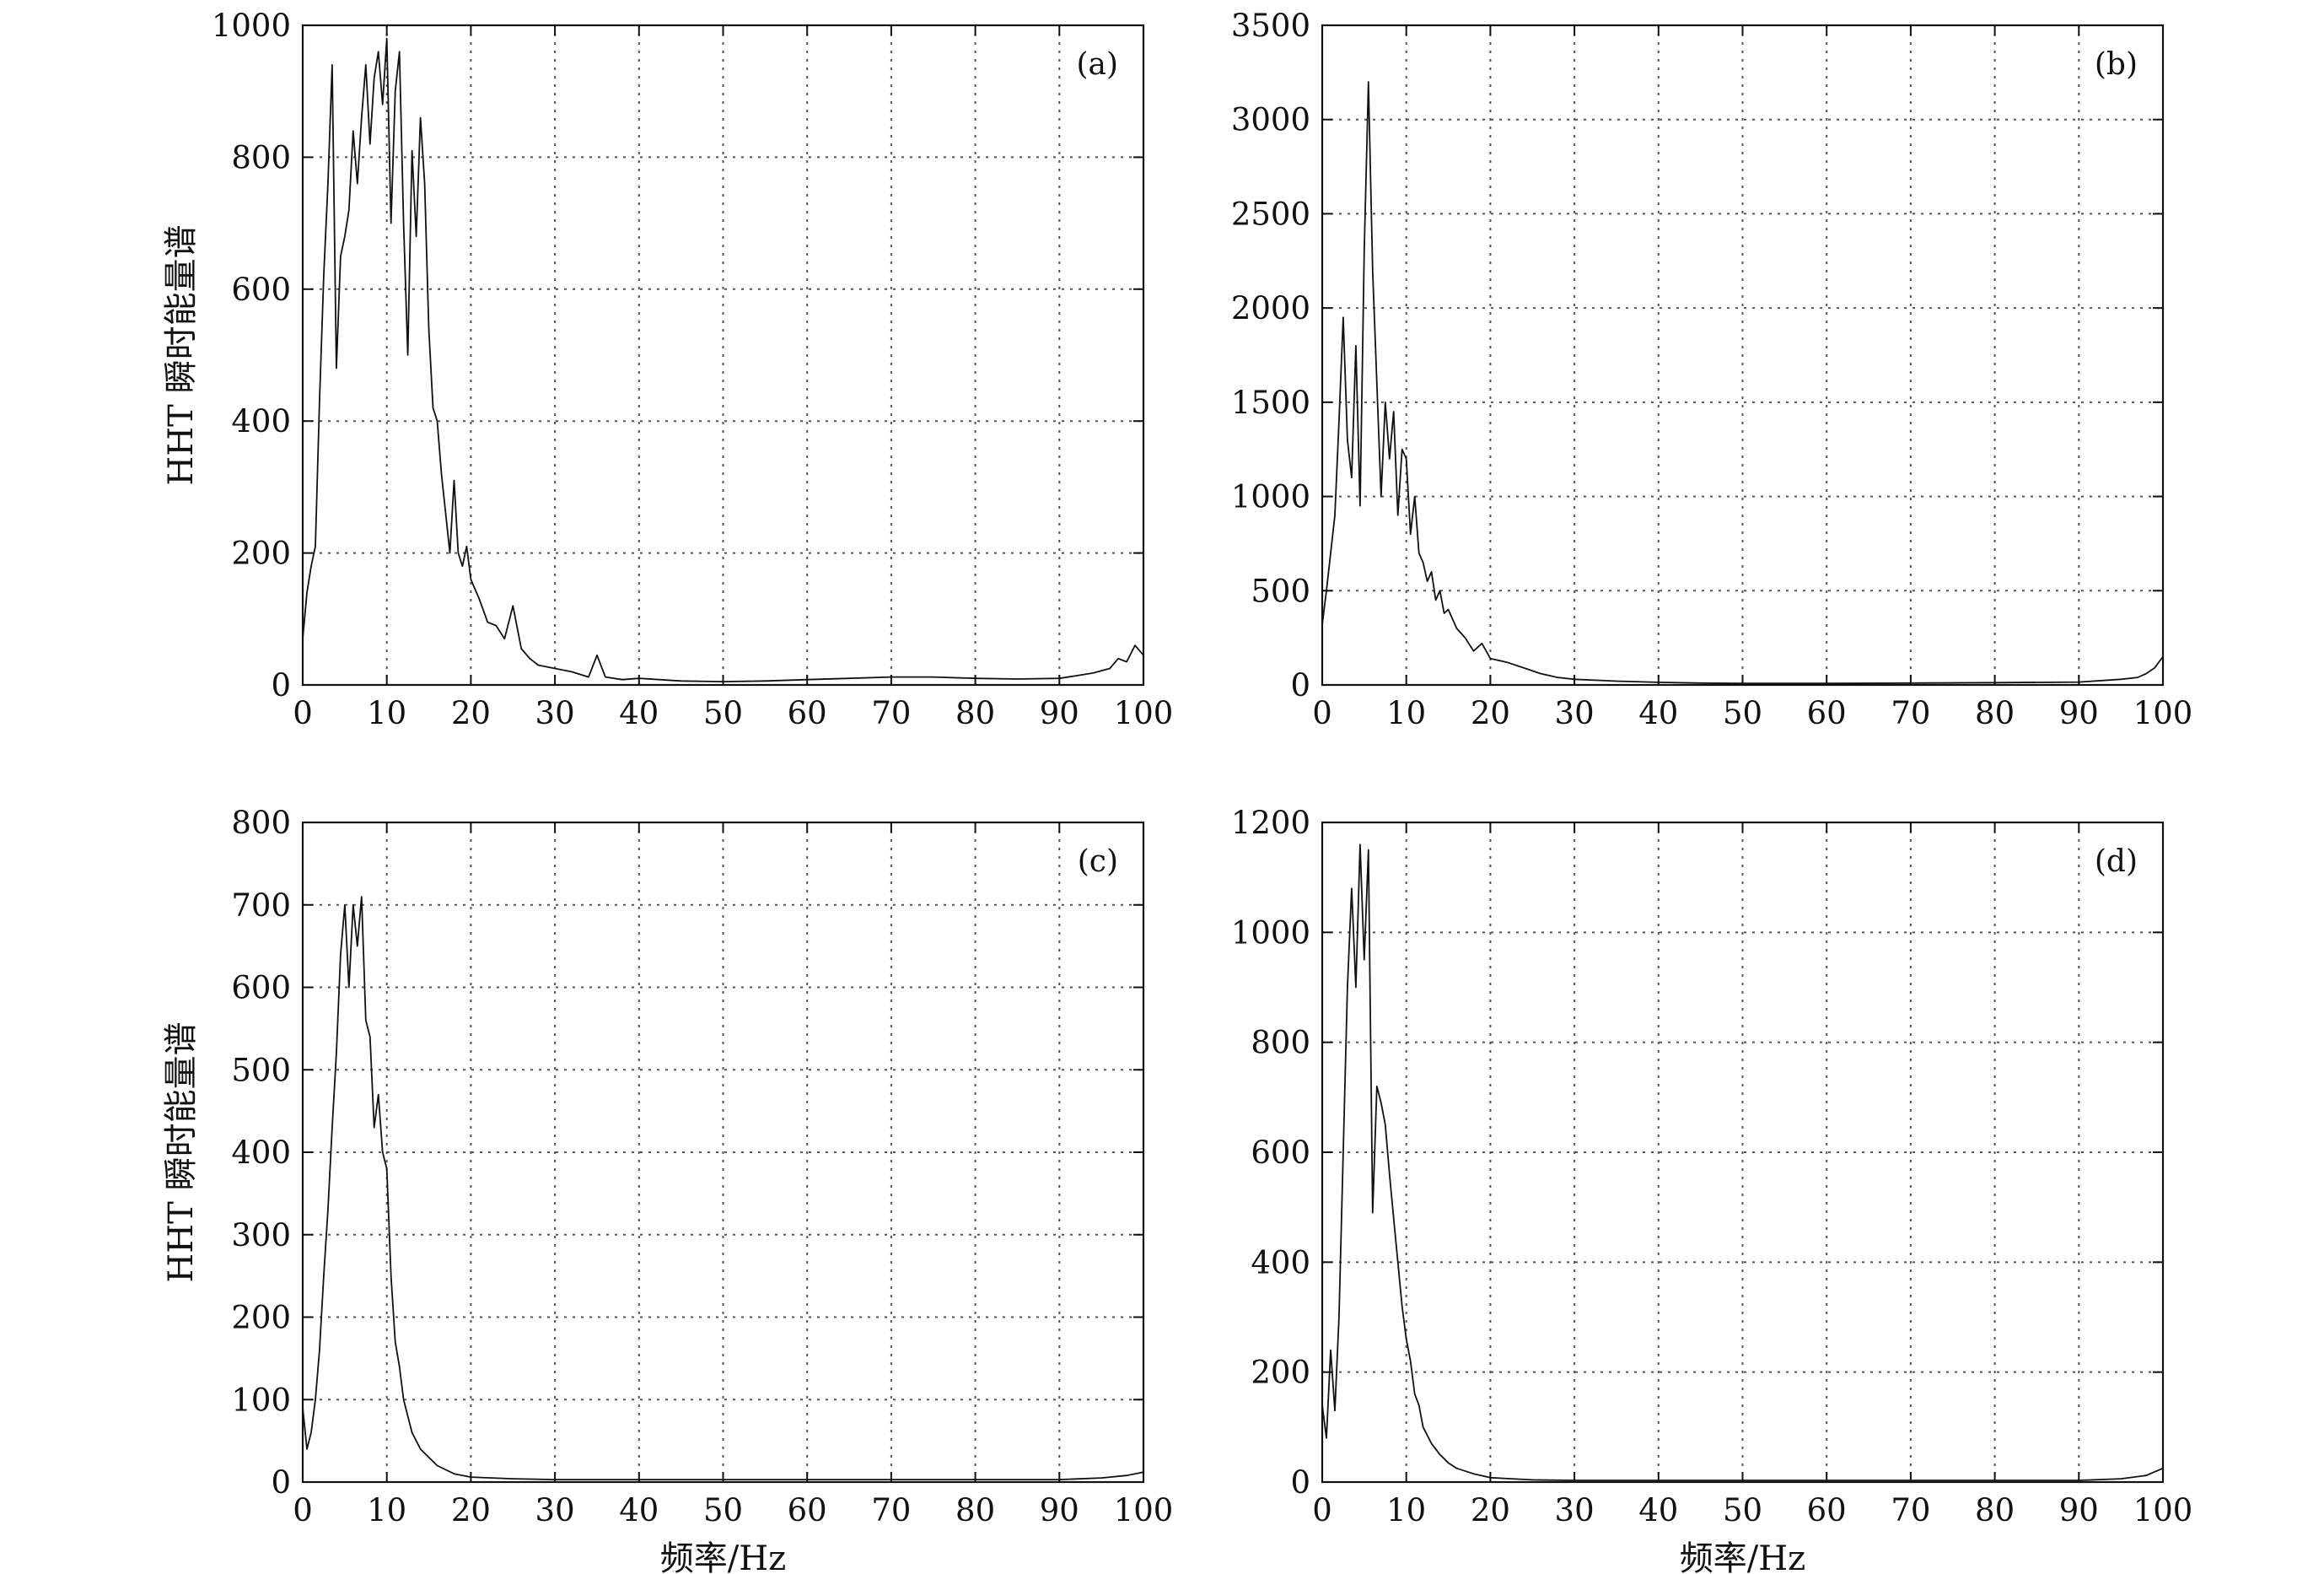 Image resolution: width=2324 pixels, height=1574 pixels. What do you see at coordinates (261, 1400) in the screenshot?
I see `y-tick-label: 100` at bounding box center [261, 1400].